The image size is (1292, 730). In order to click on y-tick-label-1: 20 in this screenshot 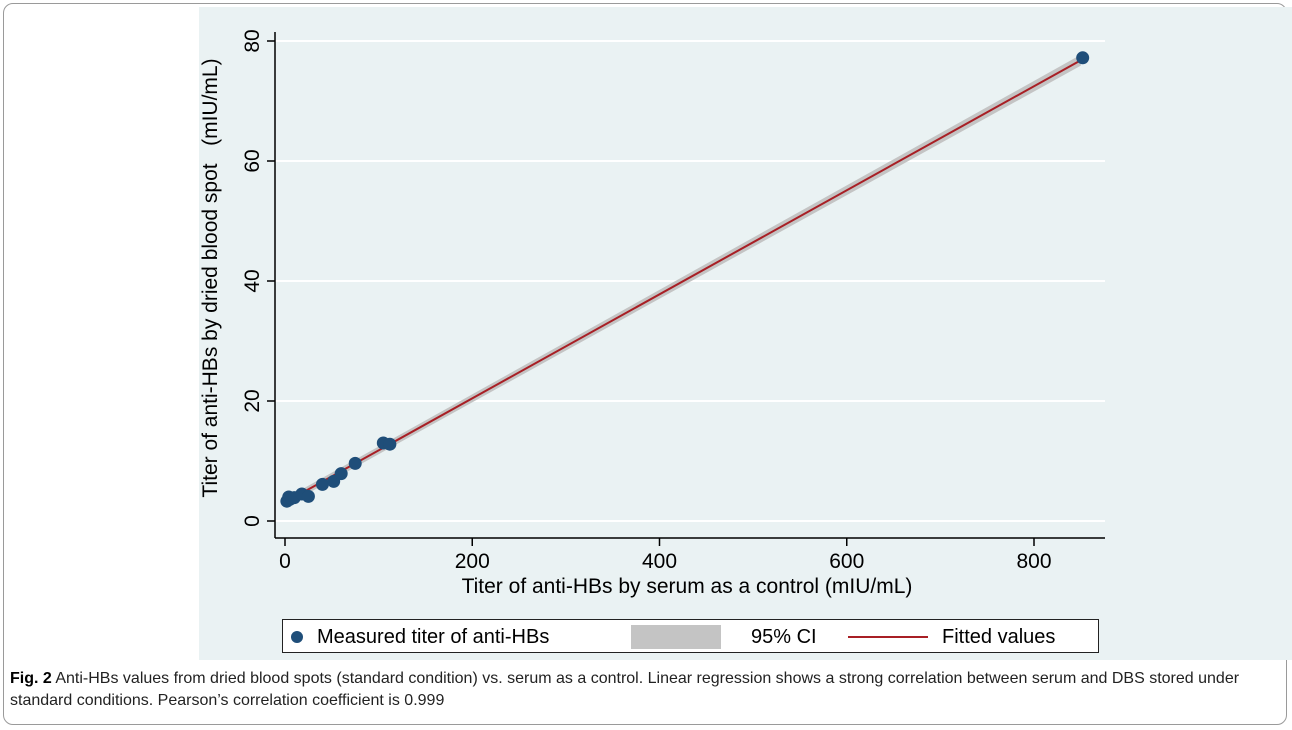, I will do `click(252, 400)`.